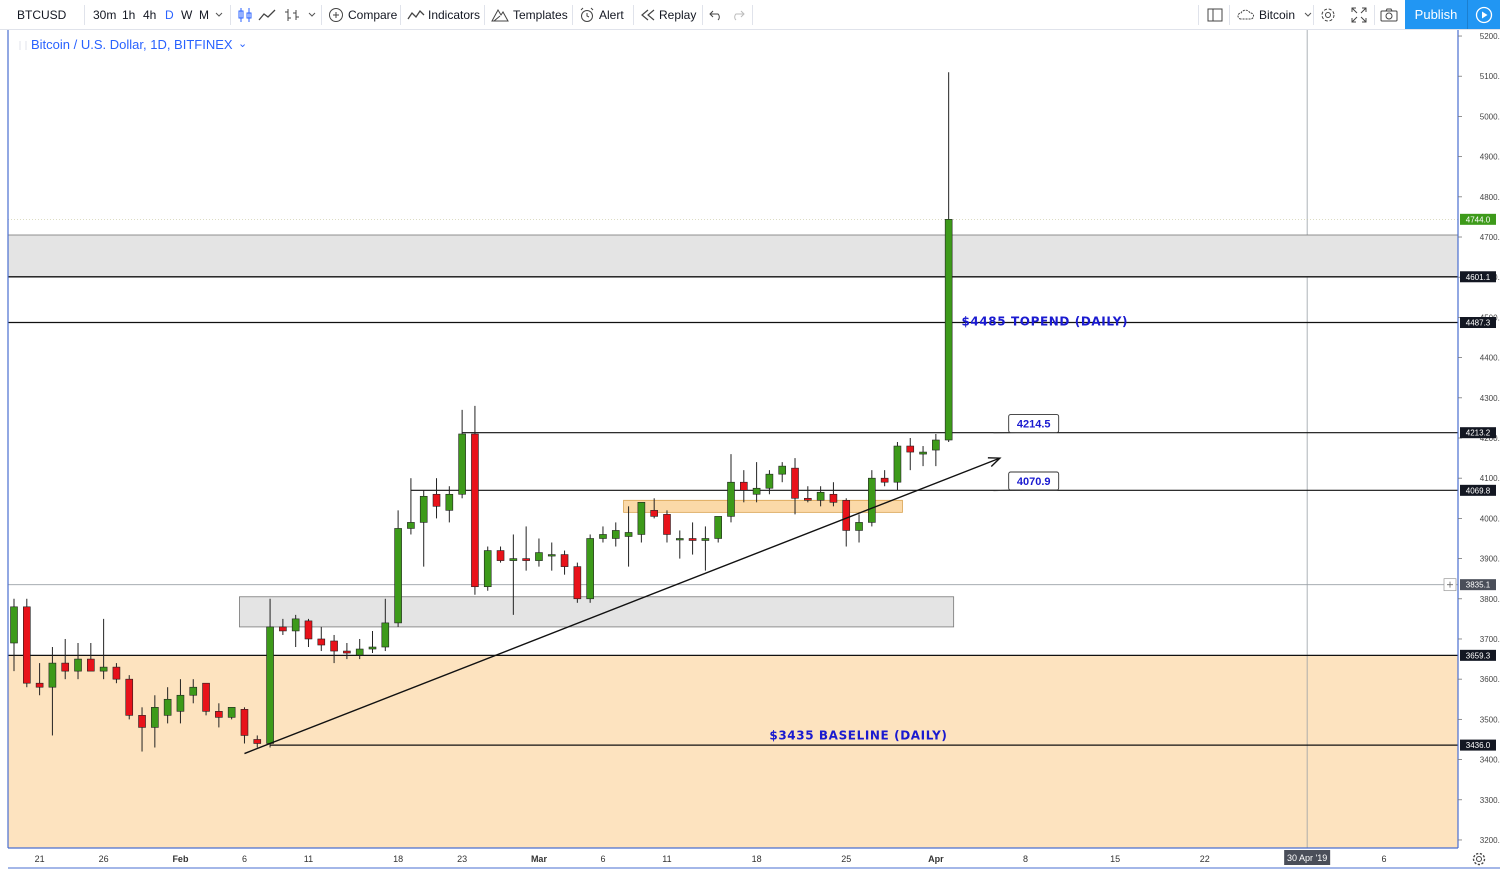 This screenshot has width=1500, height=870. What do you see at coordinates (41, 15) in the screenshot?
I see `symbol-search: BTCUSD` at bounding box center [41, 15].